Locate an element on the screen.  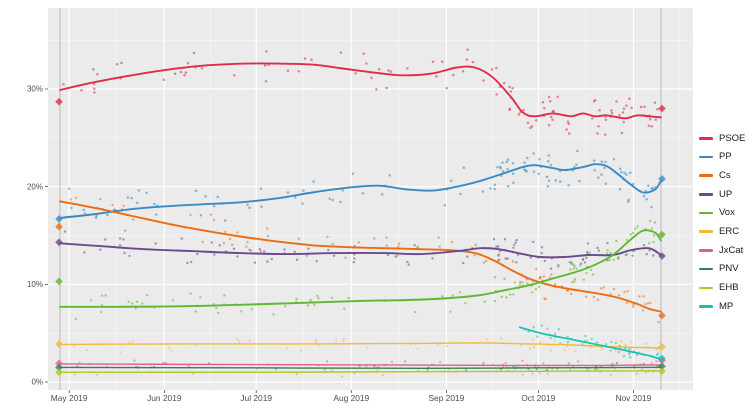
legend-swatch-mp is located at coordinates (706, 306).